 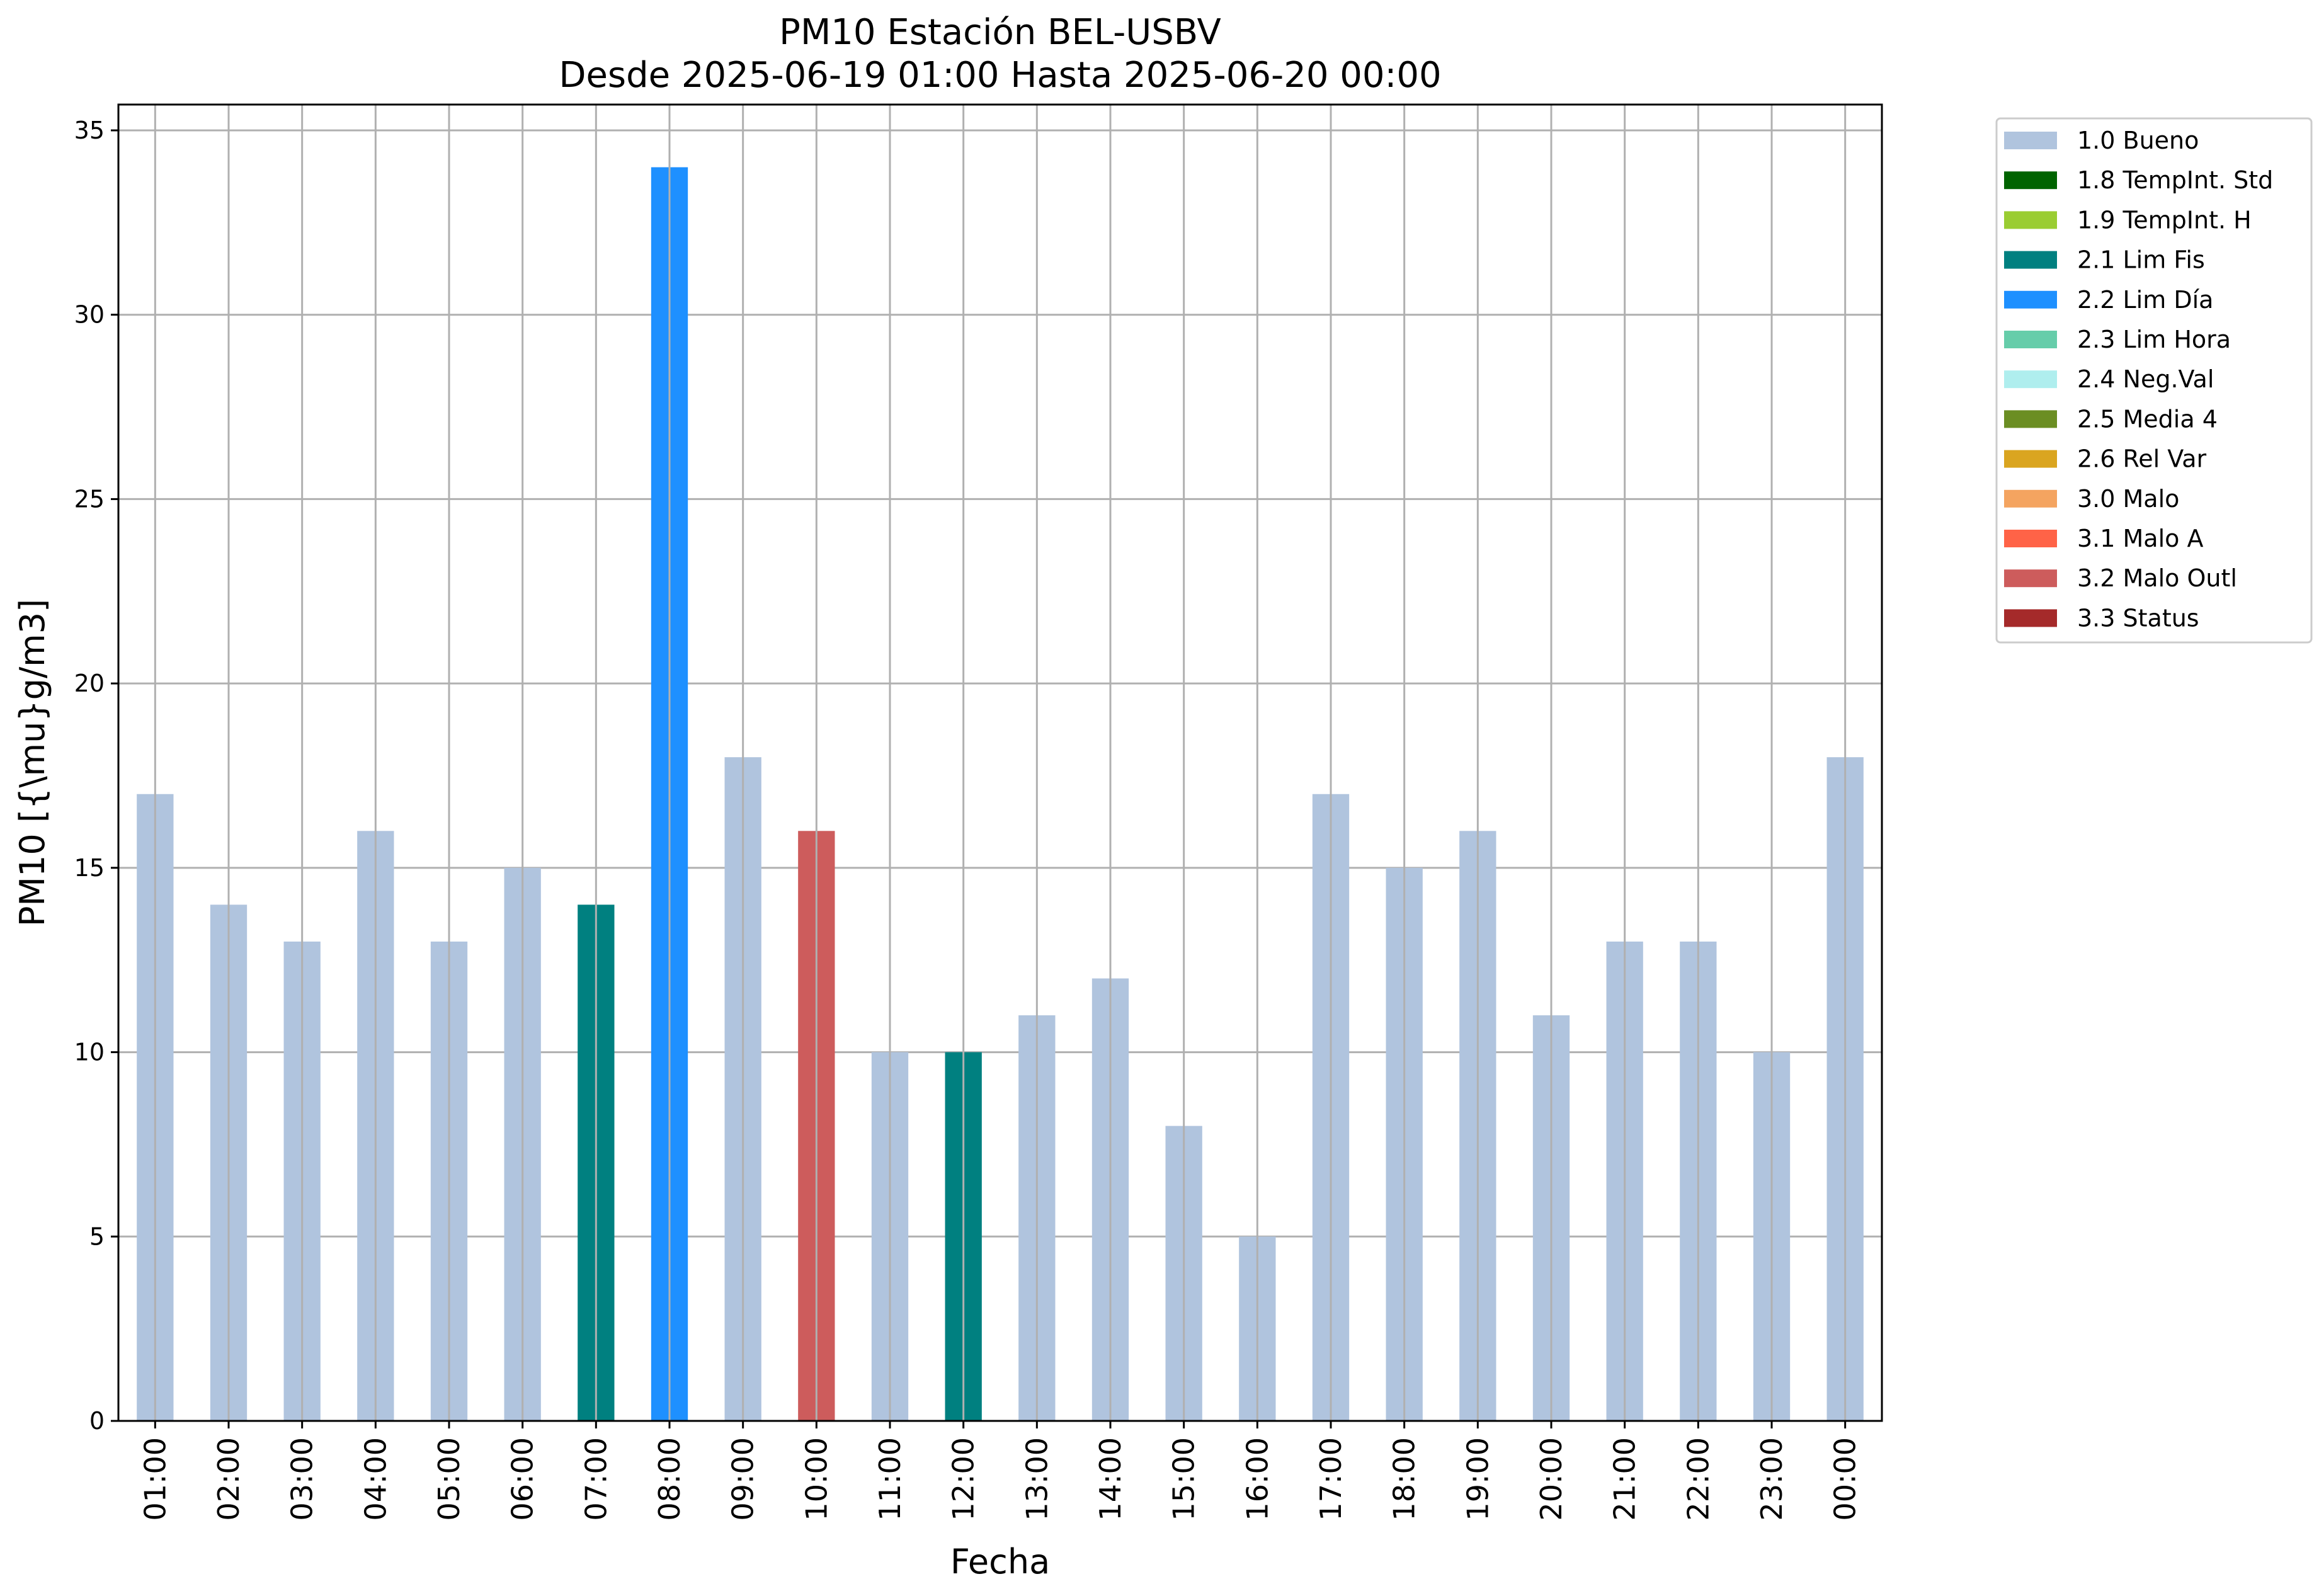 I want to click on x-tick-label: 14:00, so click(x=1110, y=1479).